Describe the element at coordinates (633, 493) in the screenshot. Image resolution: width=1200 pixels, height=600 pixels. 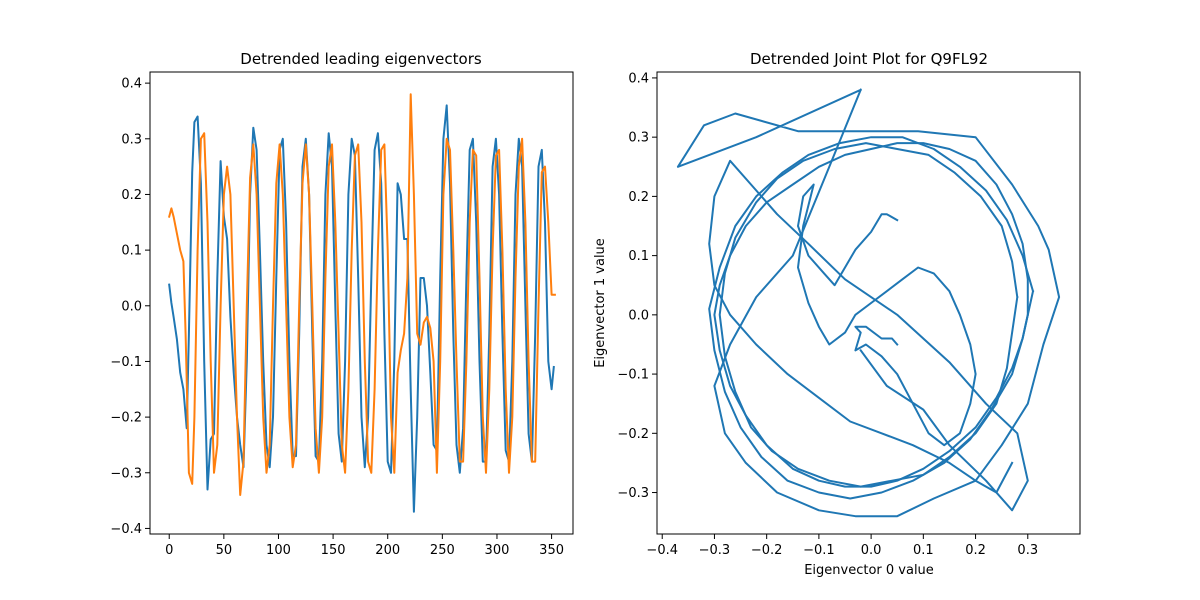
I see `right-chart-y-tick-label: −0.3` at that location.